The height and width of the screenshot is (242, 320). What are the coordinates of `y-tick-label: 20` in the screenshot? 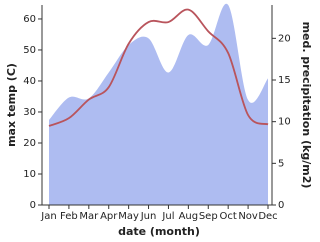 It's located at (29, 143).